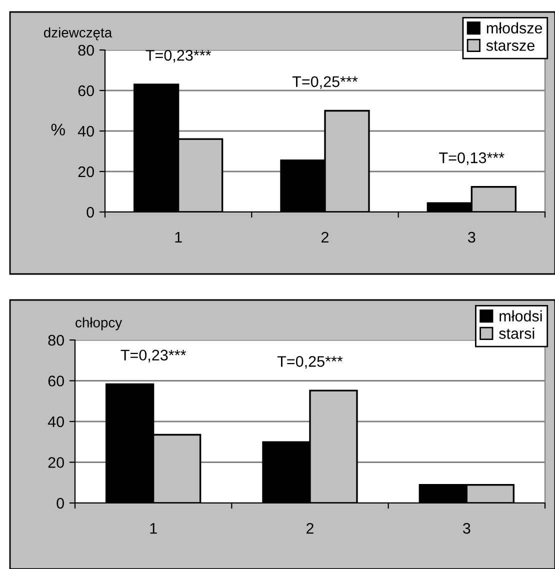  I want to click on legend-label: starsi, so click(516, 333).